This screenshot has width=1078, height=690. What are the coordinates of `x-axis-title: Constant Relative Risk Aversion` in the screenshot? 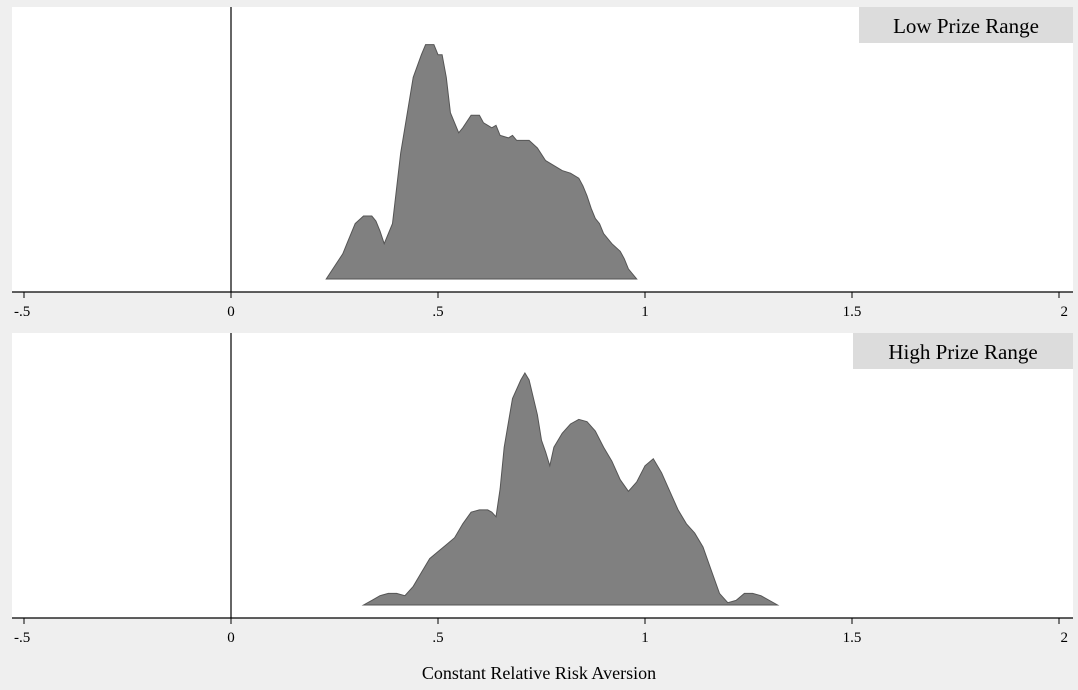 It's located at (539, 673).